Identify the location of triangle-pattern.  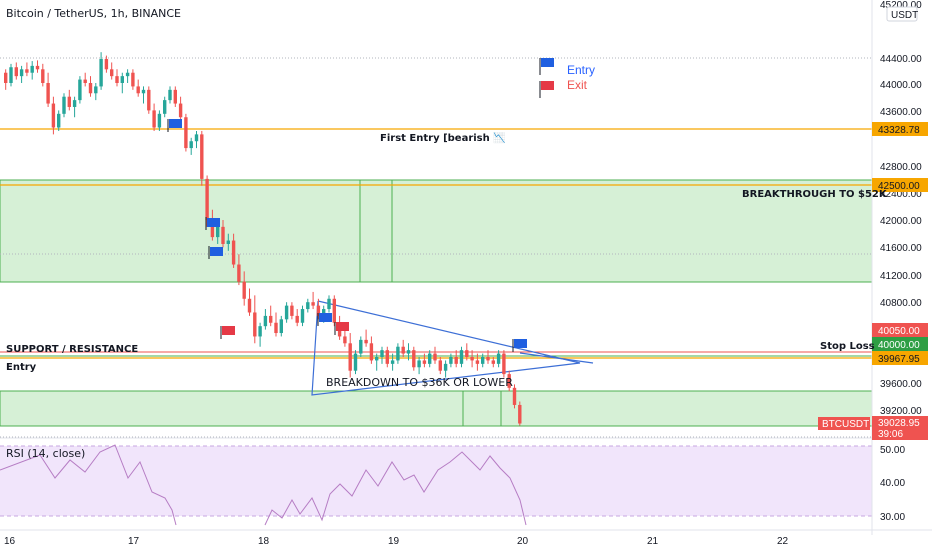
(446, 348).